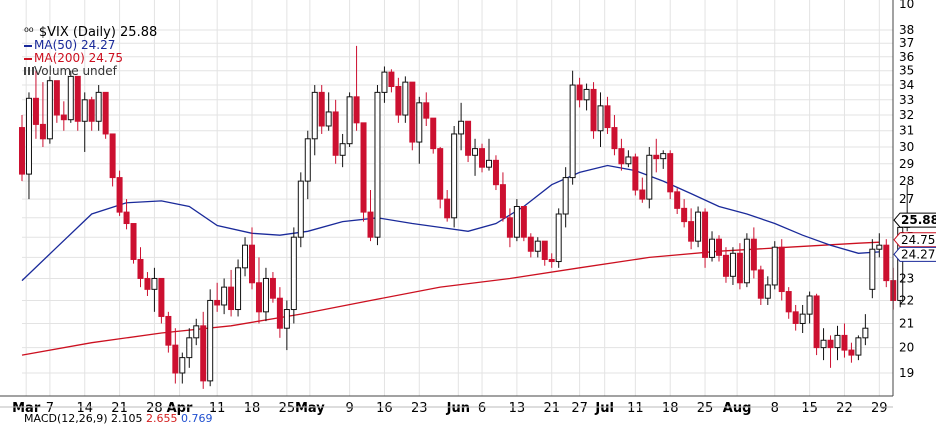 The width and height of the screenshot is (936, 427). What do you see at coordinates (737, 408) in the screenshot?
I see `x-tick-label: Aug` at bounding box center [737, 408].